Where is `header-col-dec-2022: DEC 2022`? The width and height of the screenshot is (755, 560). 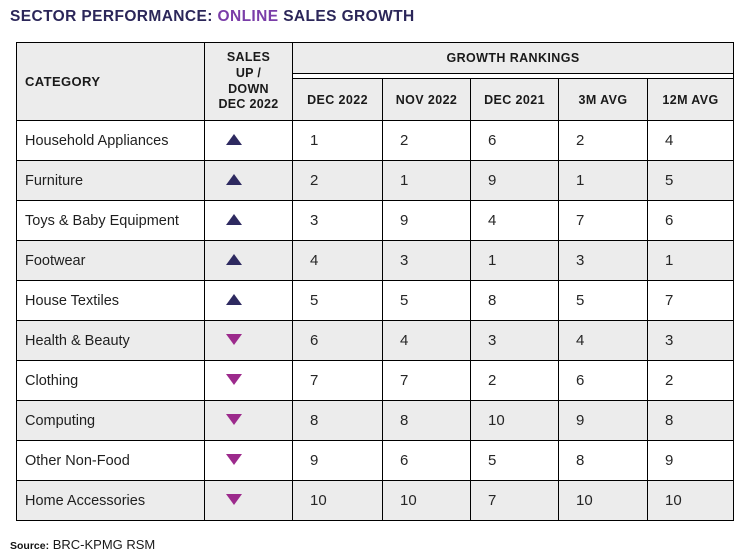 header-col-dec-2022: DEC 2022 is located at coordinates (337, 99).